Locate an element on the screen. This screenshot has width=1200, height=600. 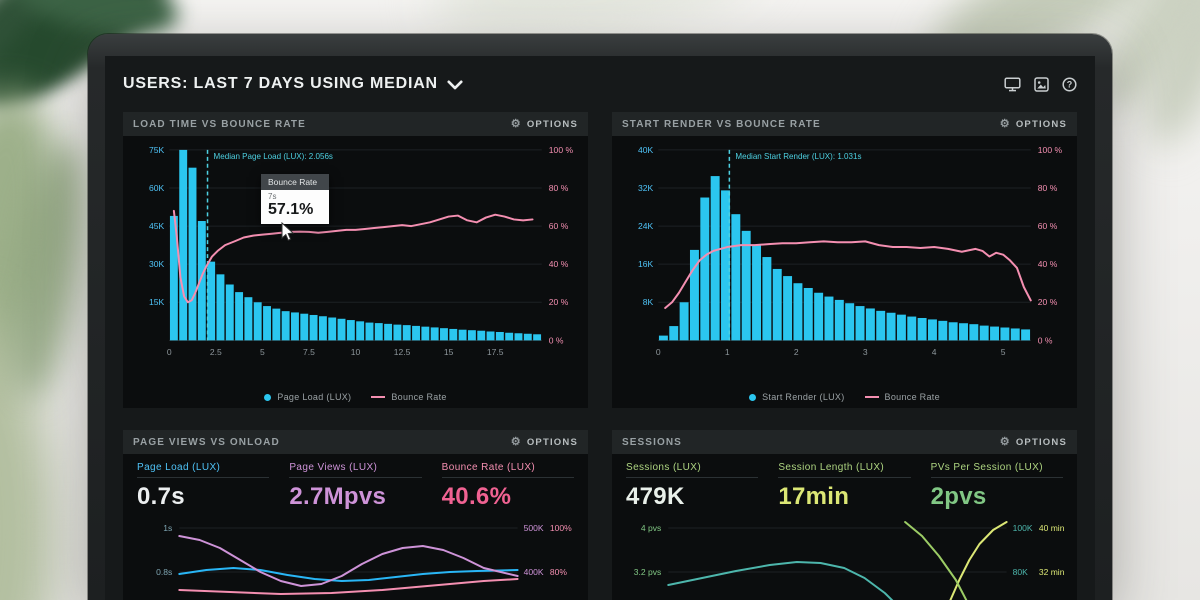
export-image-icon is located at coordinates (1041, 84).